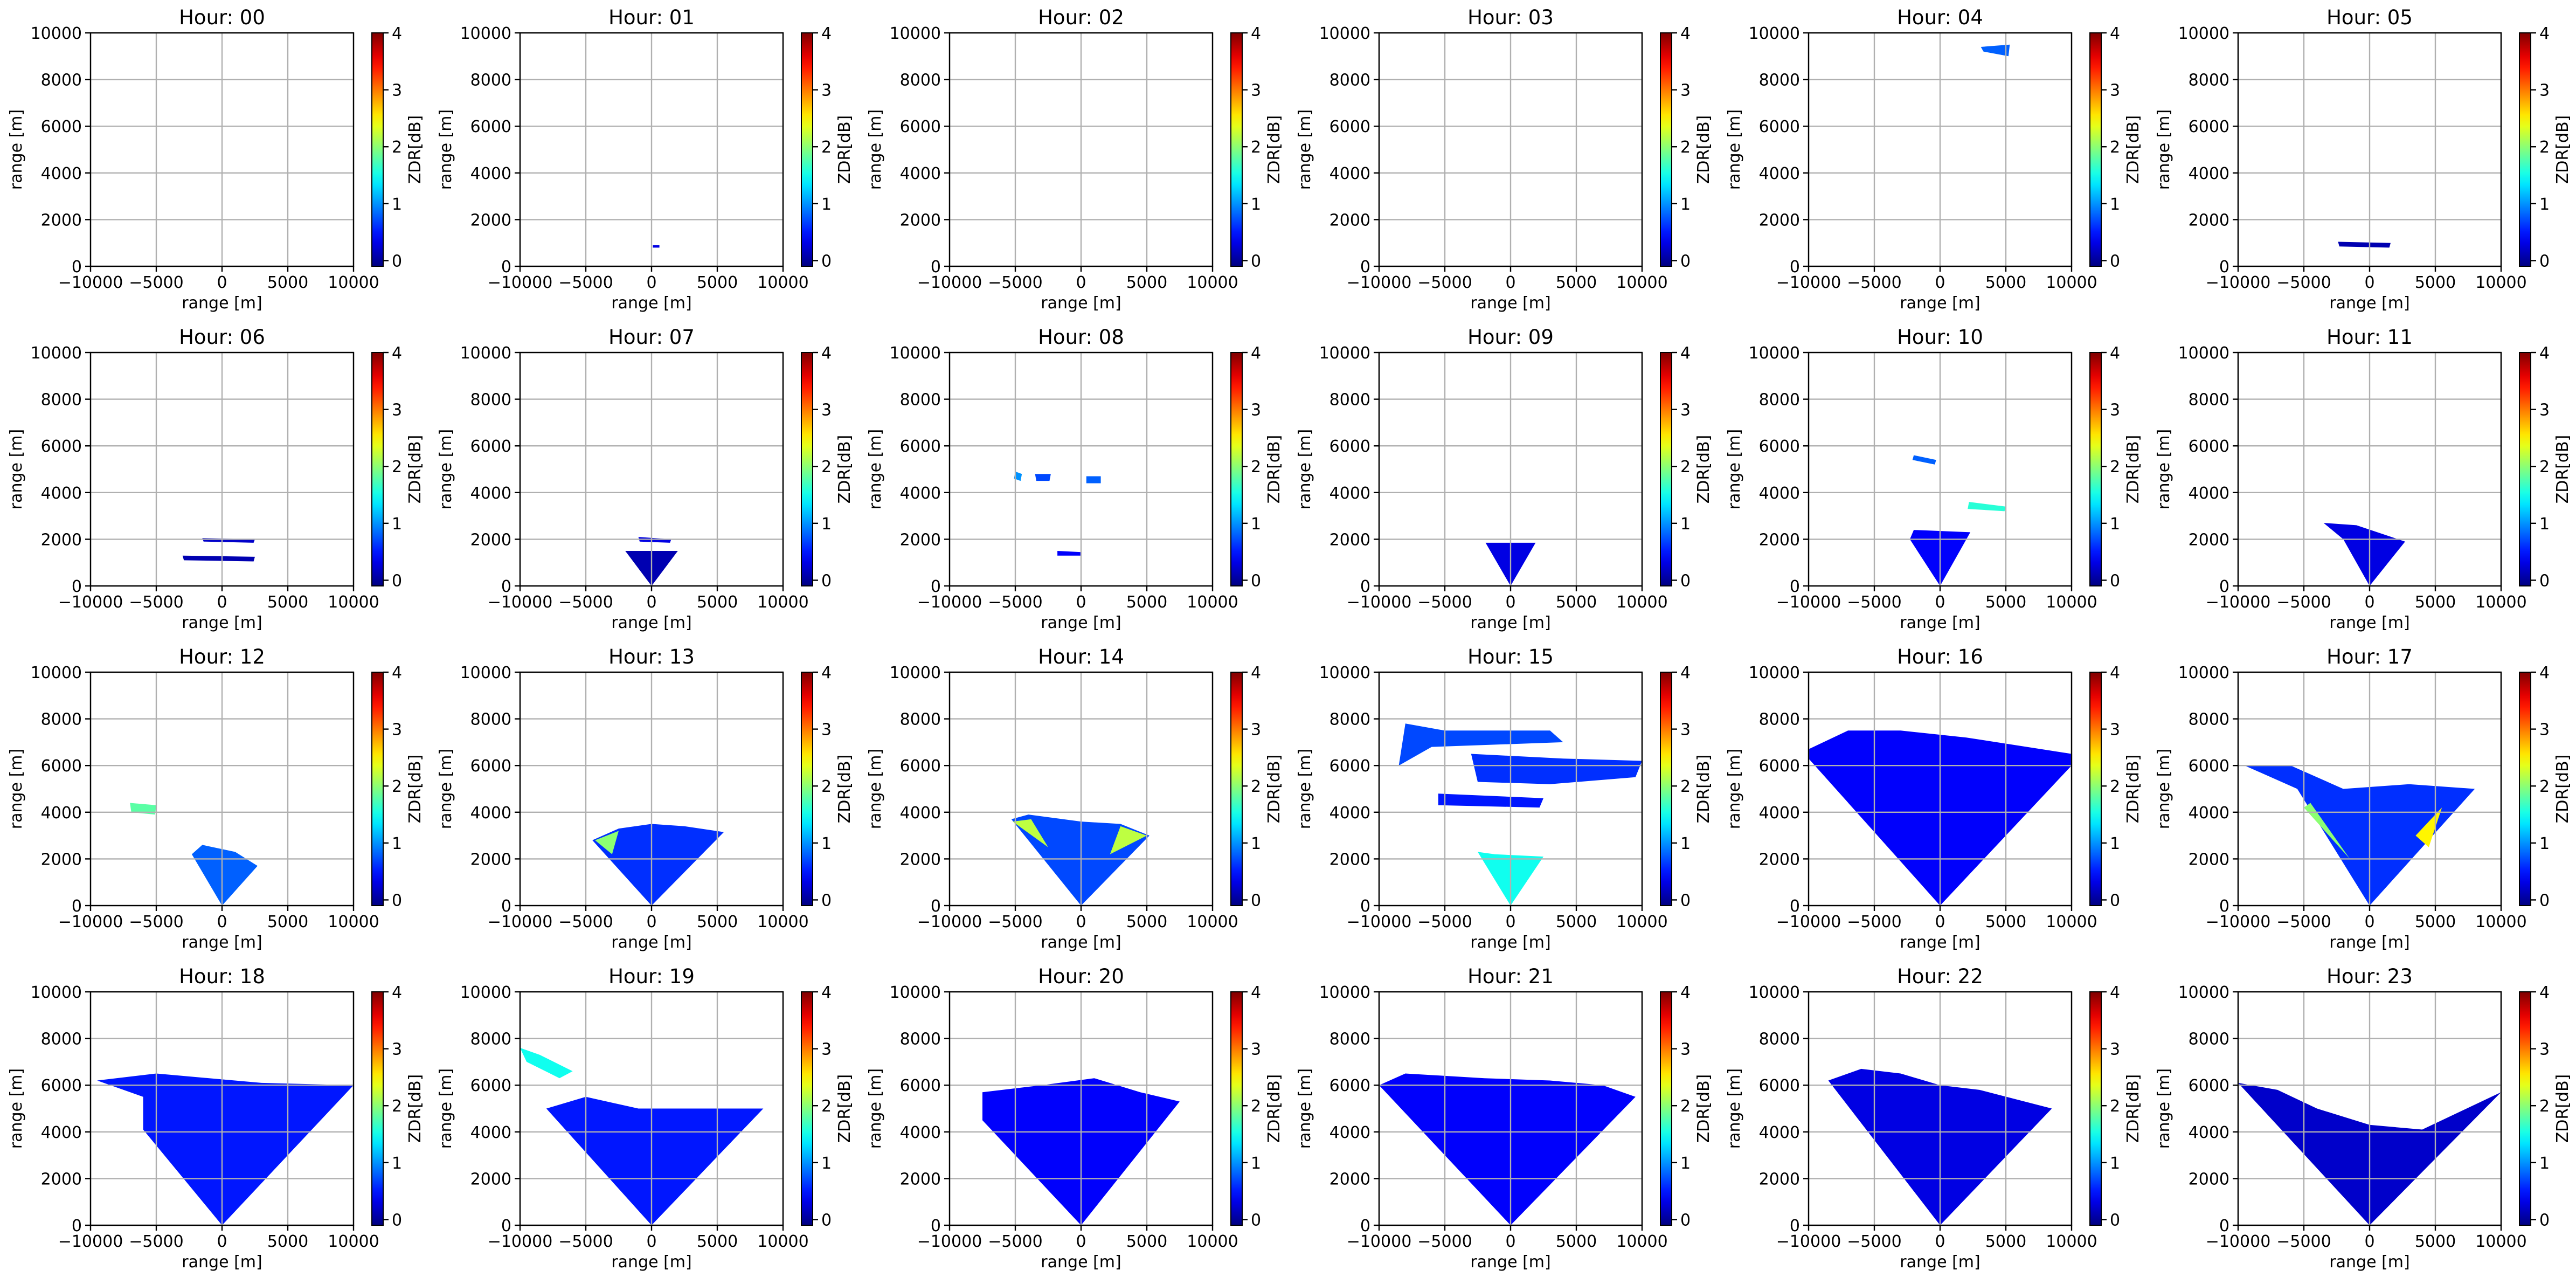 The width and height of the screenshot is (2576, 1284). I want to click on echo-region, so click(2364, 554).